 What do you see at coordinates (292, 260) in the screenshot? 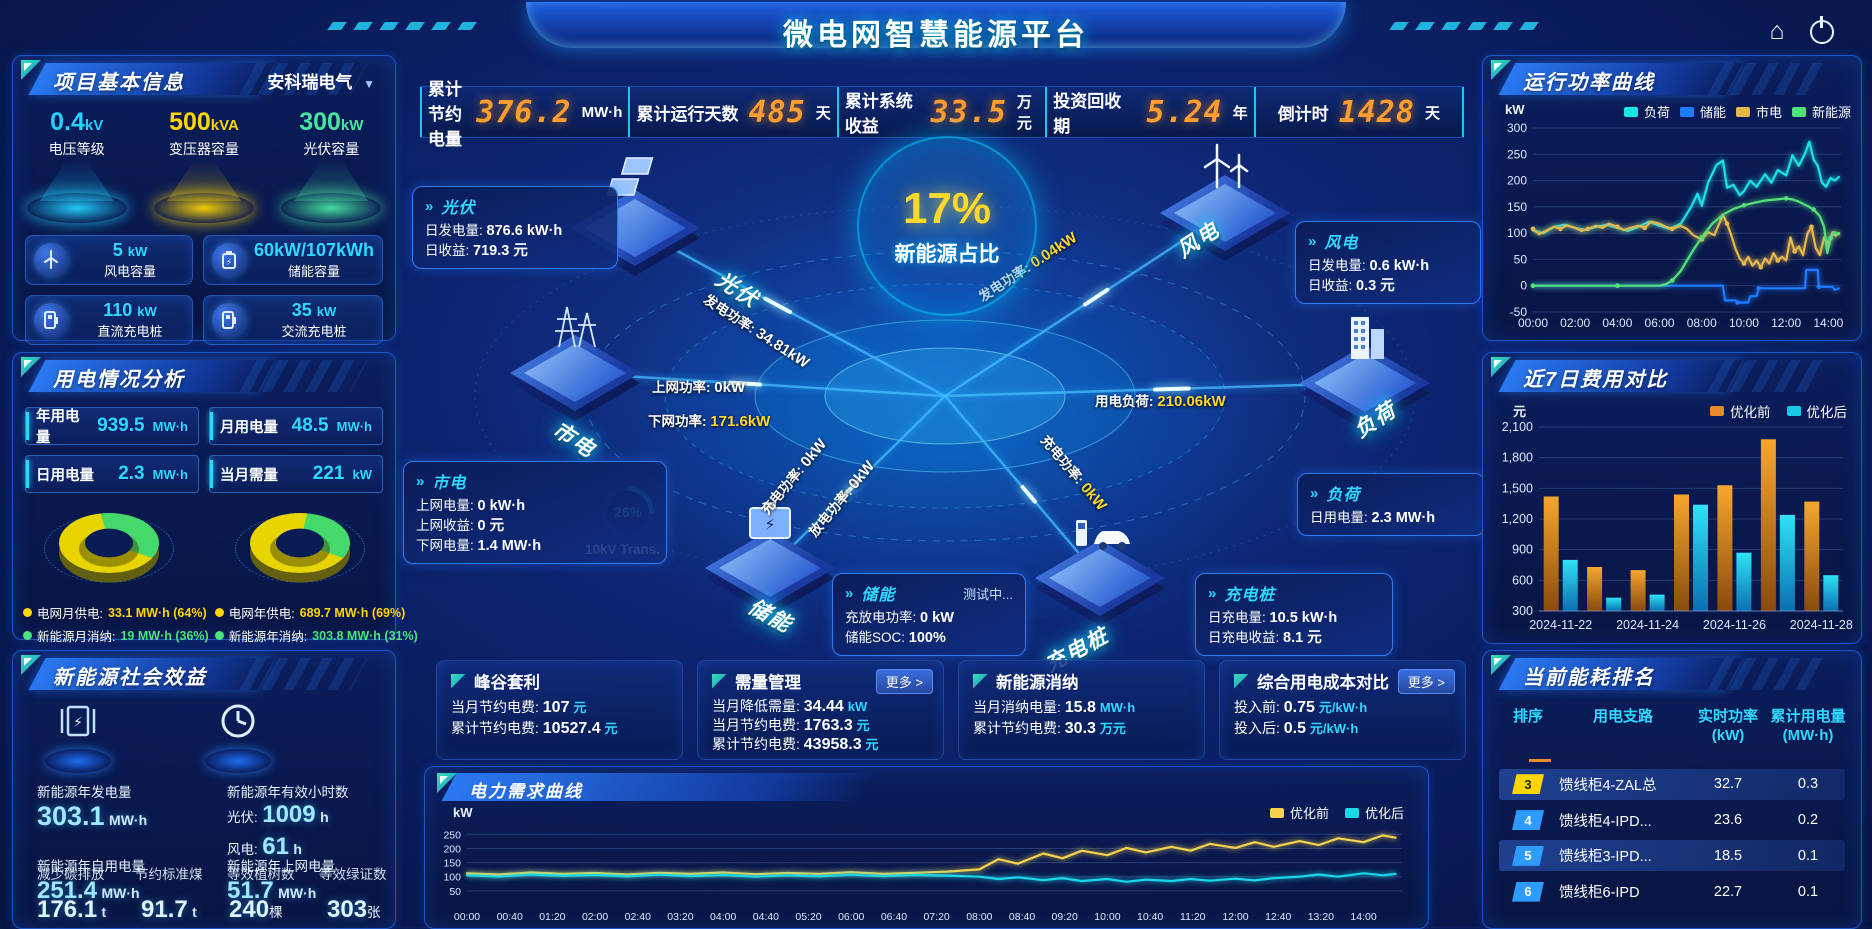
I see `card-storage-capacity: ⚡ 60kW/107kWh 储能容量` at bounding box center [292, 260].